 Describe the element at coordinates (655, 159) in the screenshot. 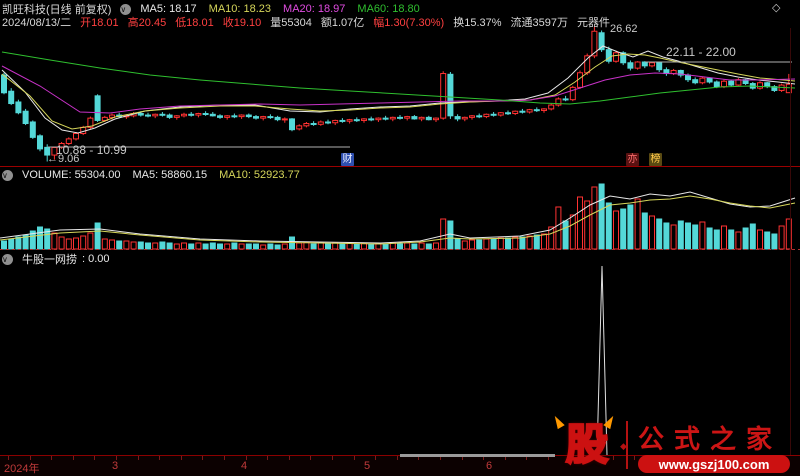

I see `event-badge: 榜` at that location.